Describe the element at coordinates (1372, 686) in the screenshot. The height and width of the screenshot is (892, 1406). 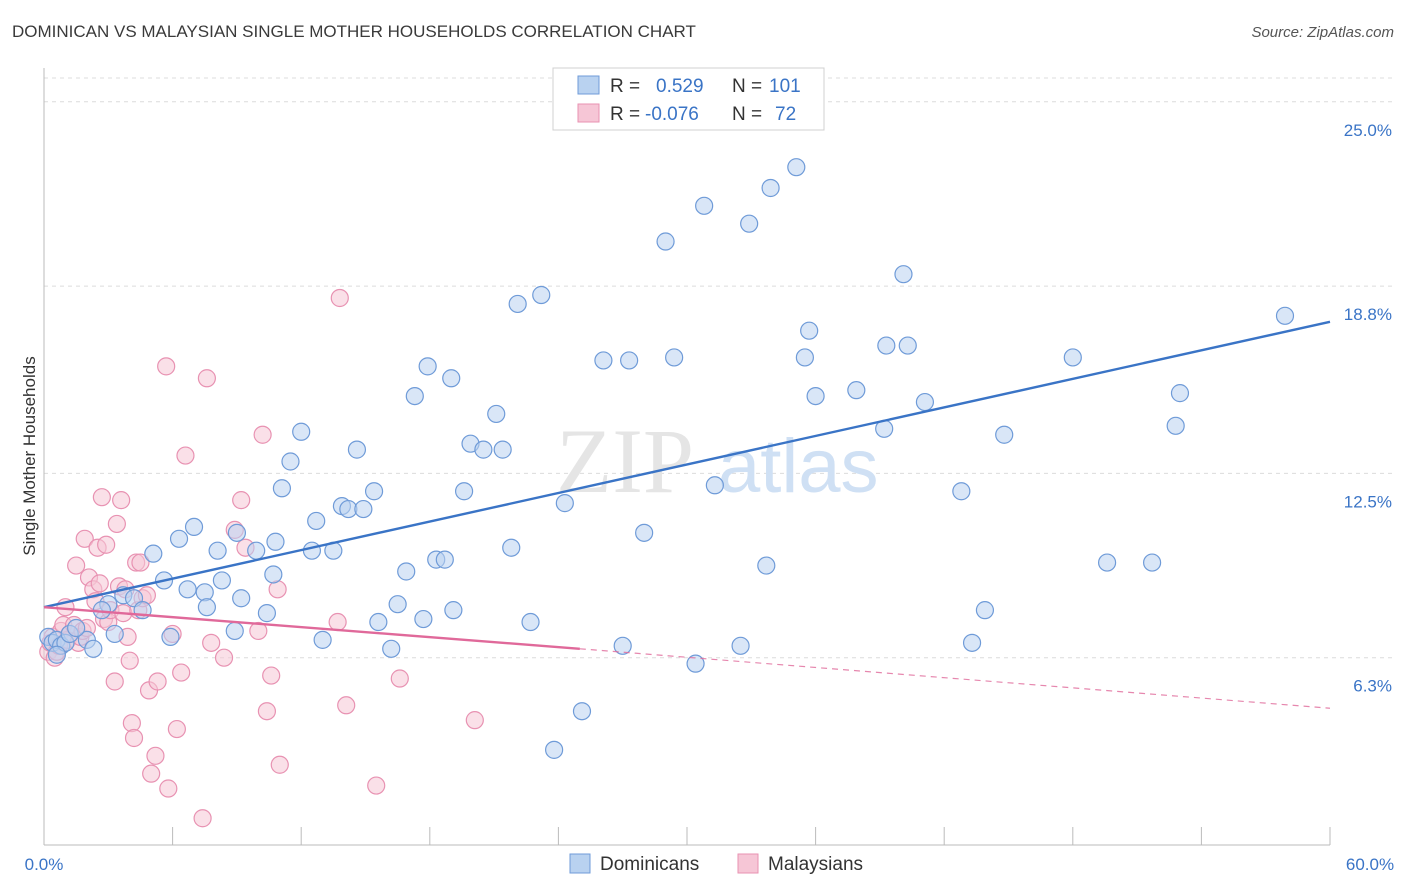
I see `y-tick-label: 6.3%` at that location.